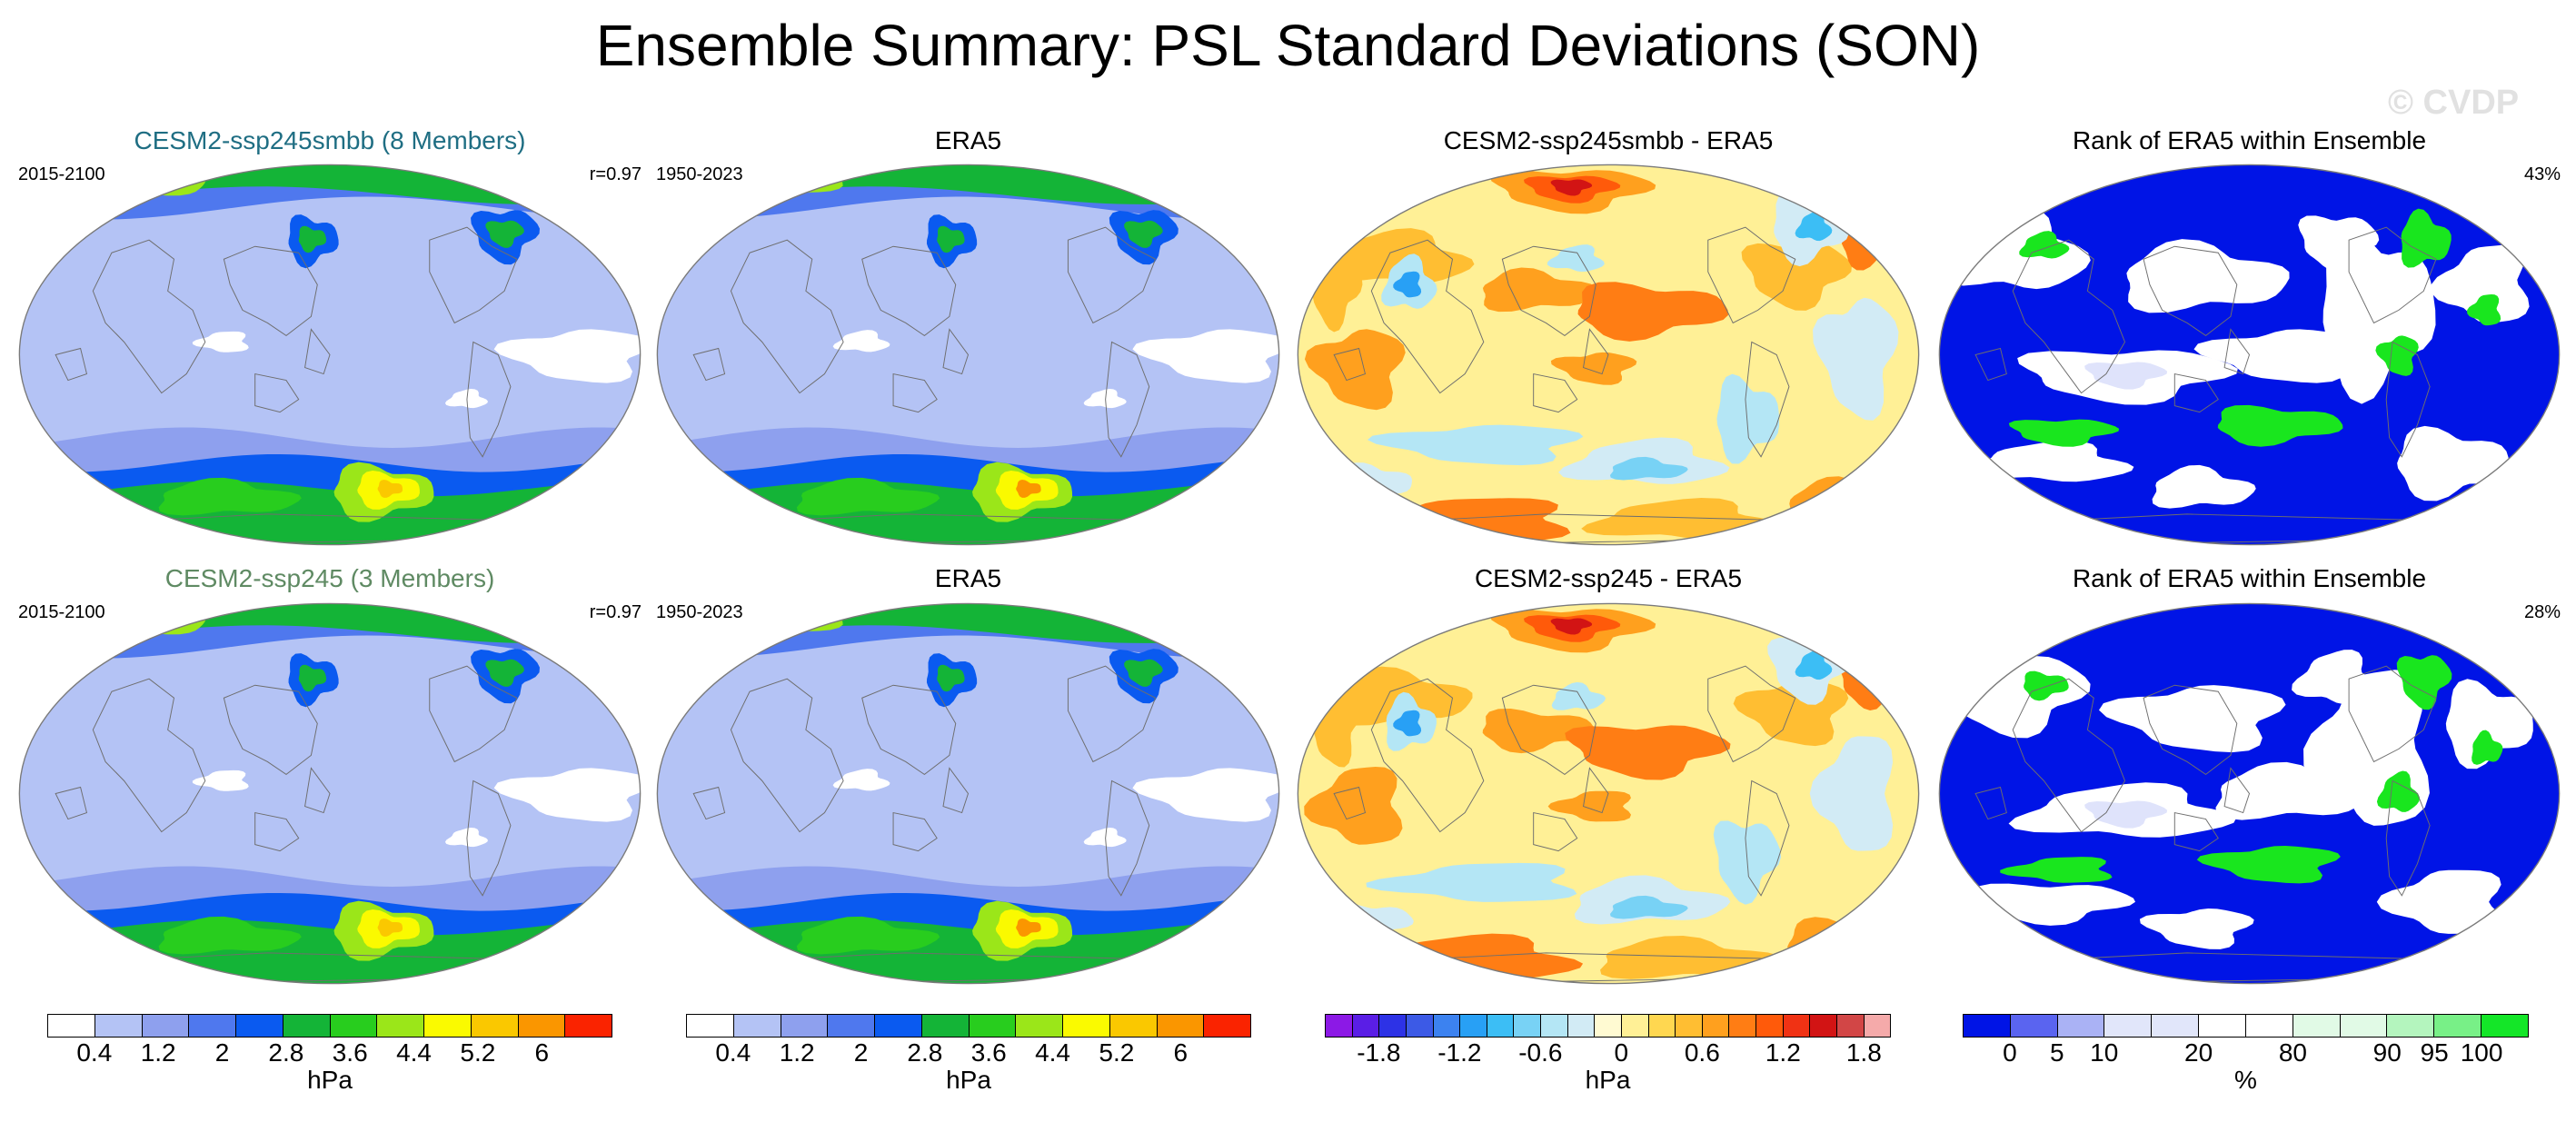 The image size is (2576, 1122). Describe the element at coordinates (330, 355) in the screenshot. I see `map-sd-r1-c1` at that location.